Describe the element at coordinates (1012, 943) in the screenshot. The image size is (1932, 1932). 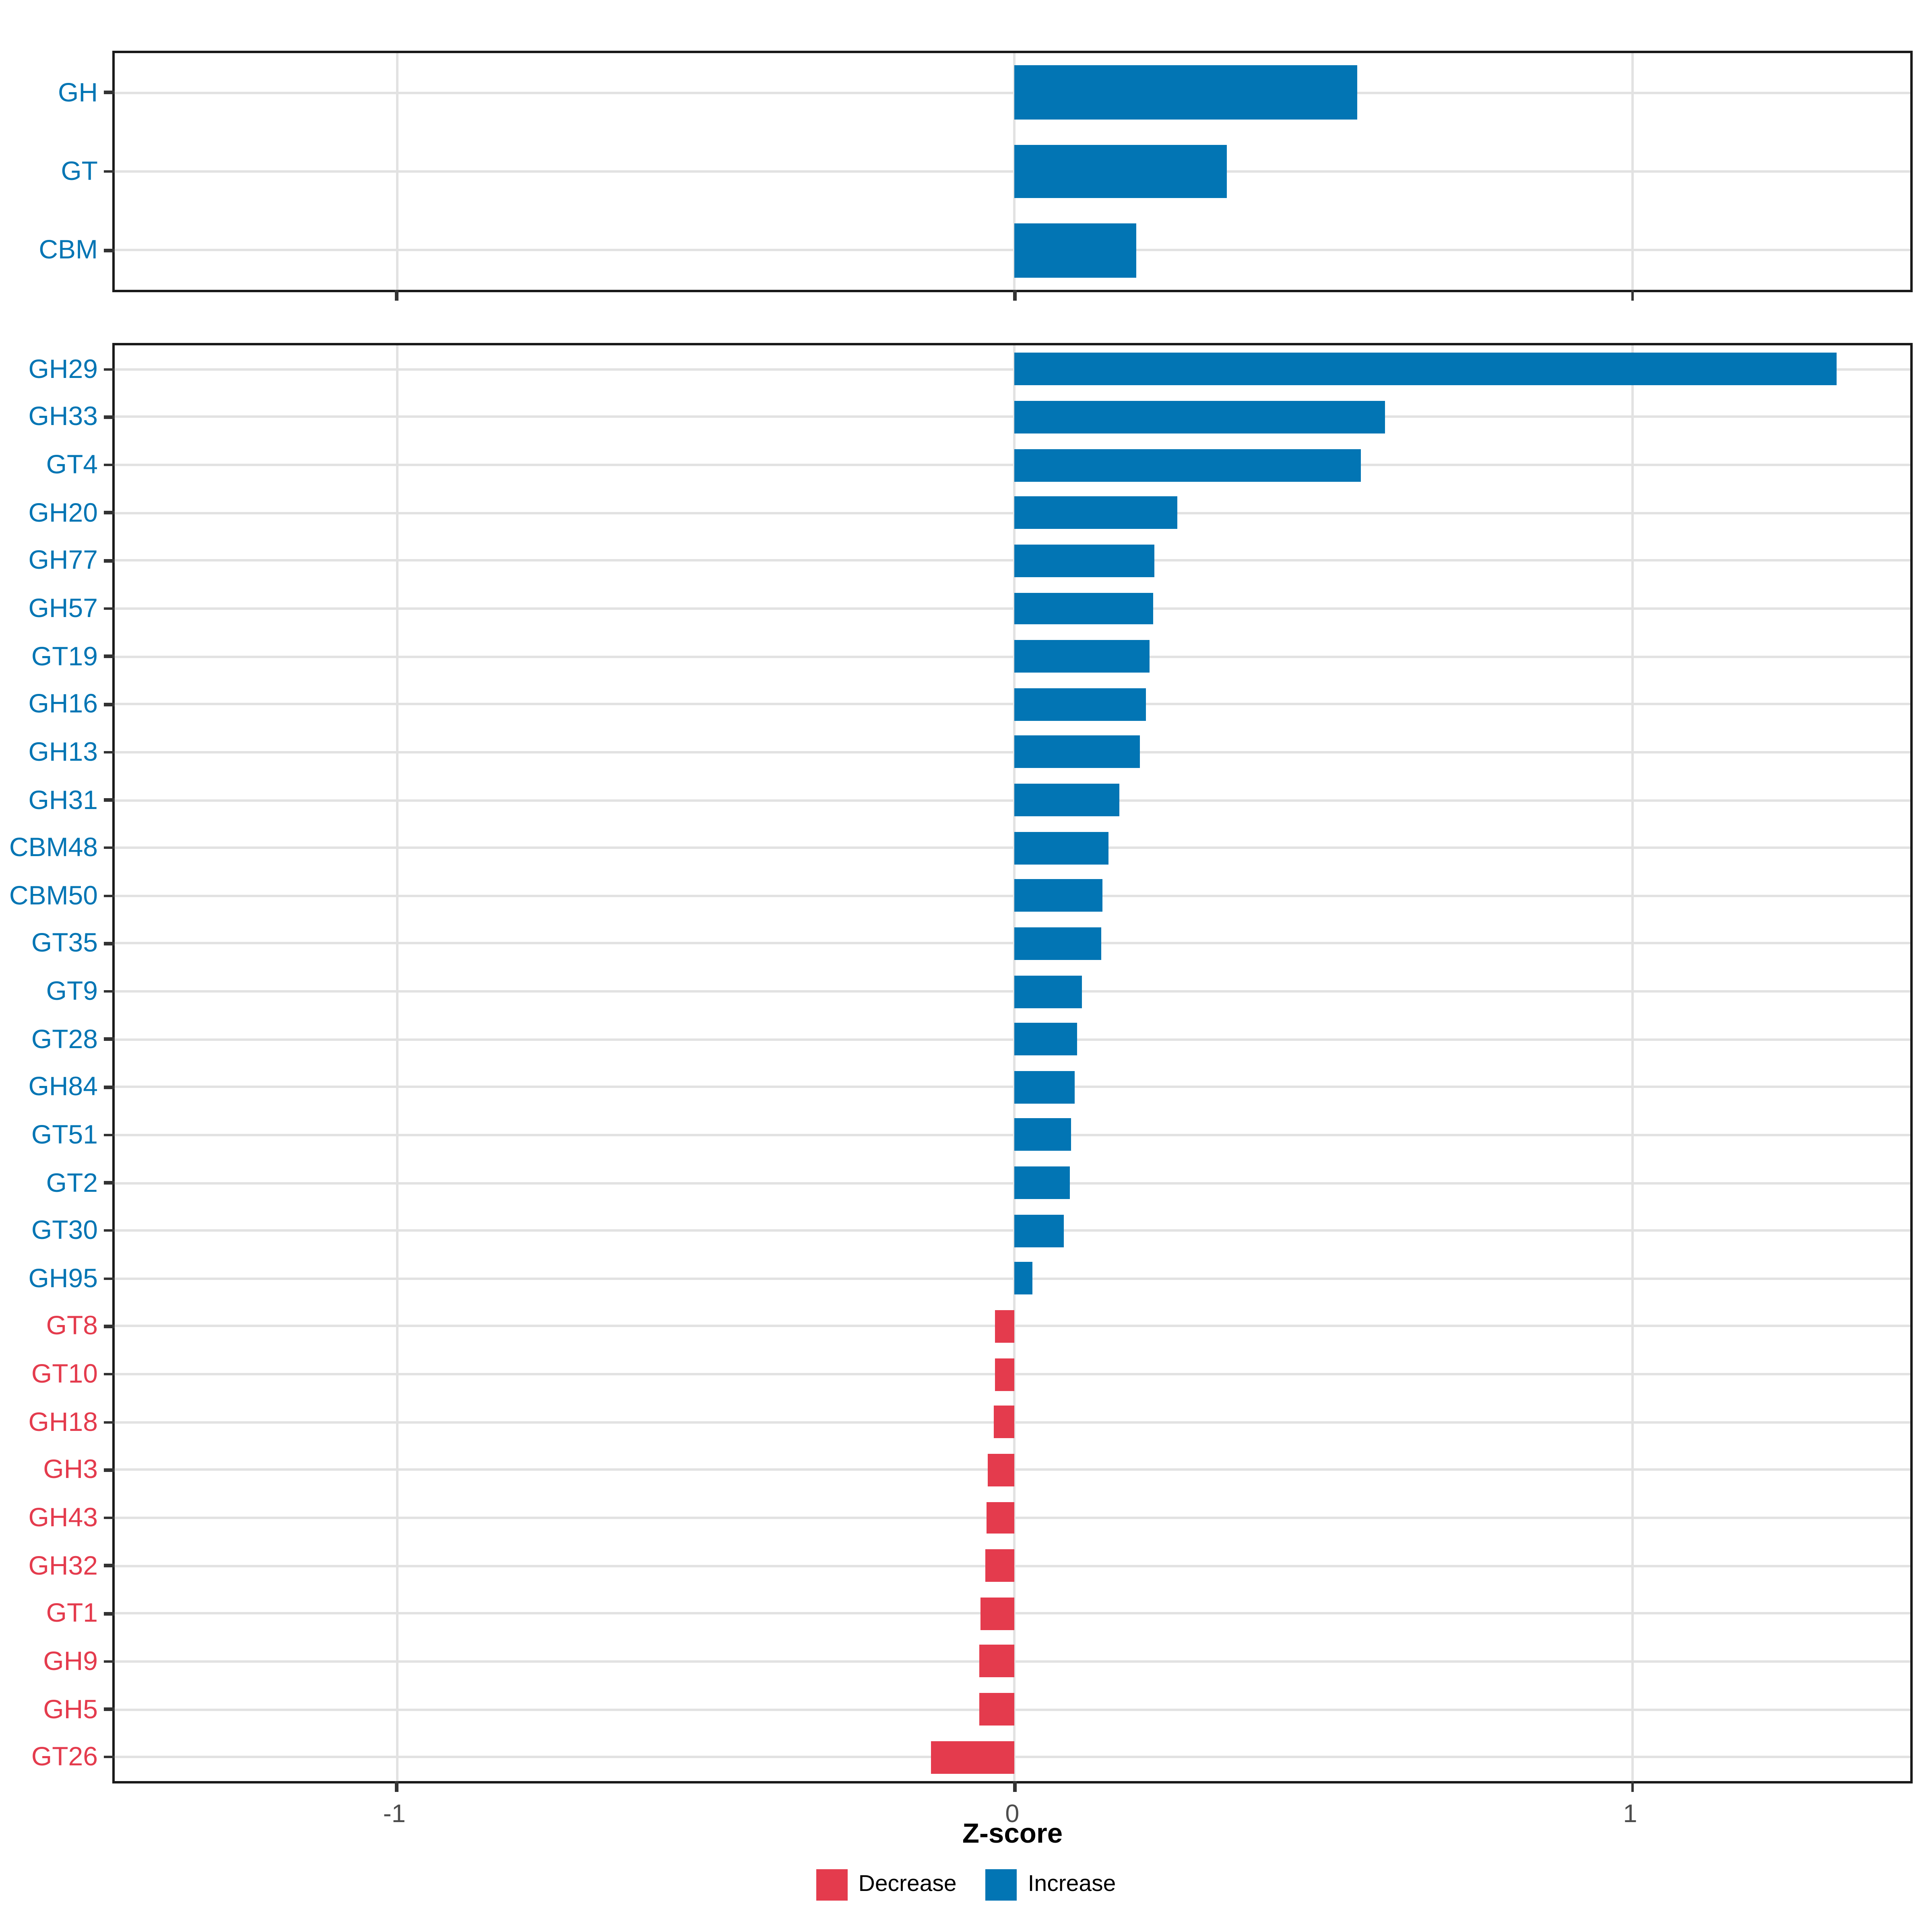
I see `h-gridline-GT35` at that location.